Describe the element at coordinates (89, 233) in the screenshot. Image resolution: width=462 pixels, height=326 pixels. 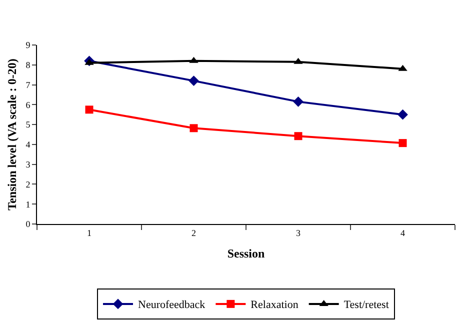
I see `x-tick-label: 1` at that location.